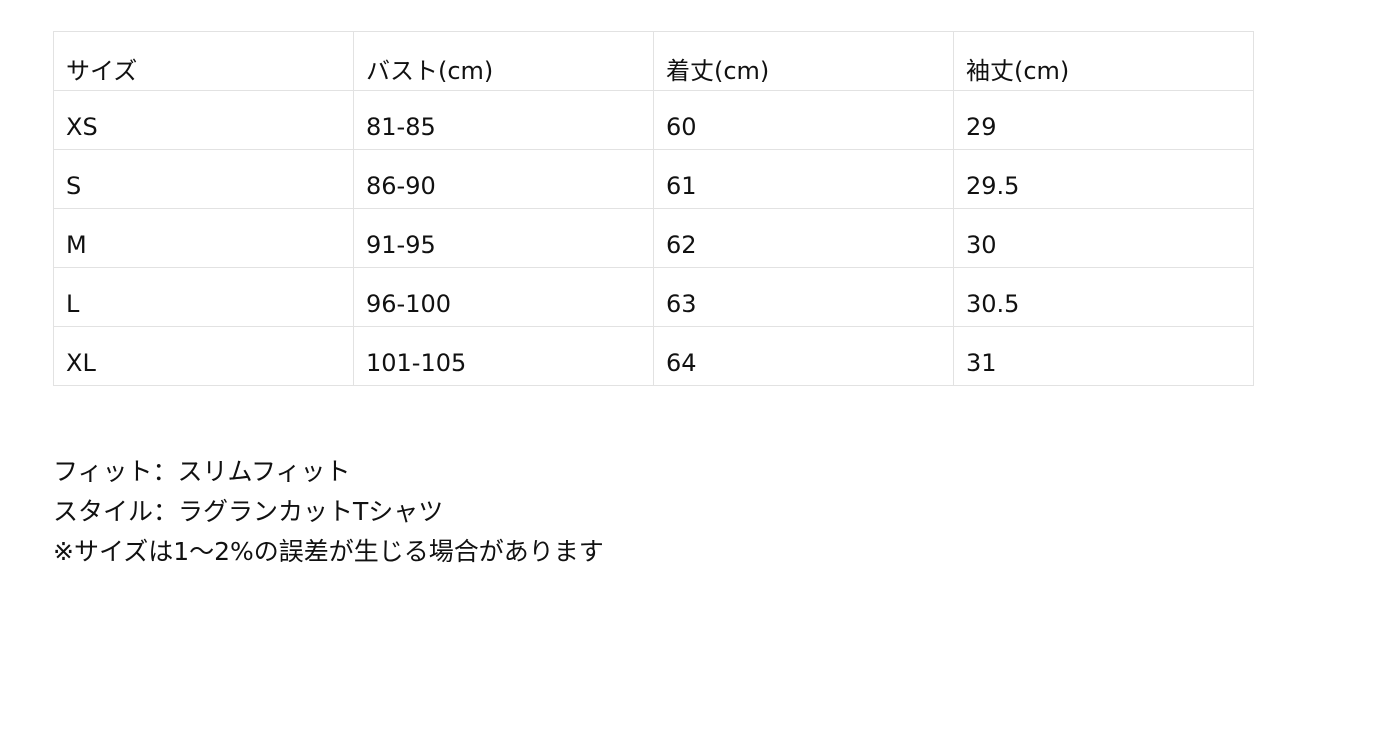 This screenshot has width=1393, height=731. Describe the element at coordinates (803, 179) in the screenshot. I see `table-cell: 61` at that location.